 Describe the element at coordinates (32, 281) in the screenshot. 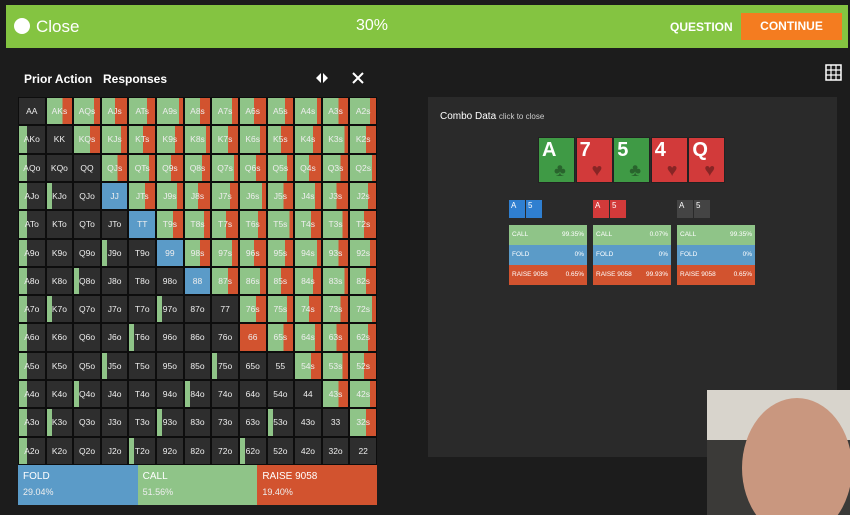

I see `hand-cell: A8o` at that location.